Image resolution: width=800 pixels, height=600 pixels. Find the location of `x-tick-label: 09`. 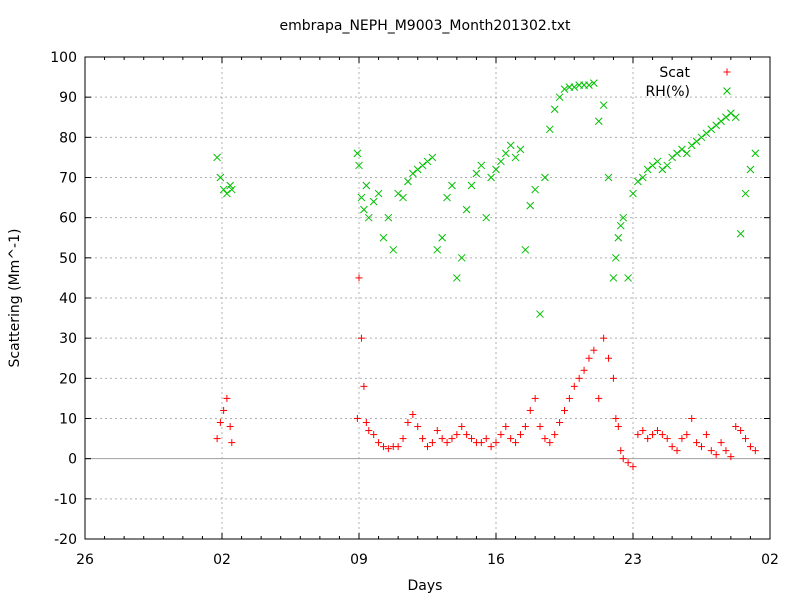

x-tick-label: 09 is located at coordinates (359, 560).